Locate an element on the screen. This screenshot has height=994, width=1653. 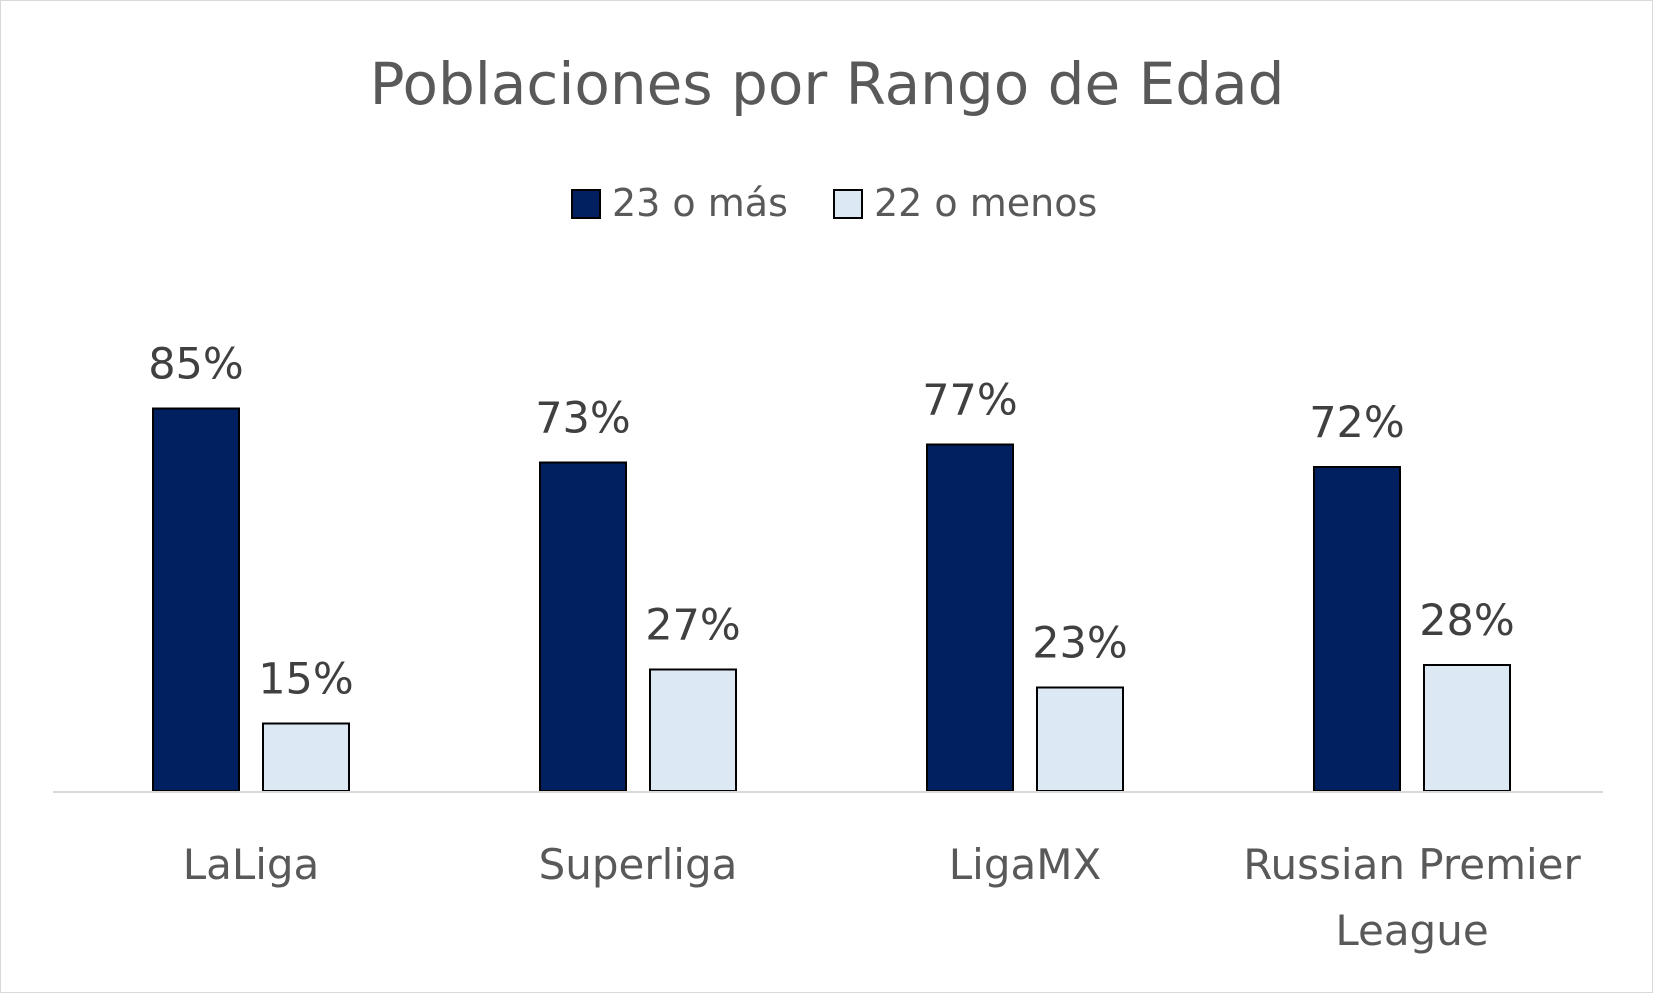
bar-superliga-23-o-m-s is located at coordinates (583, 626).